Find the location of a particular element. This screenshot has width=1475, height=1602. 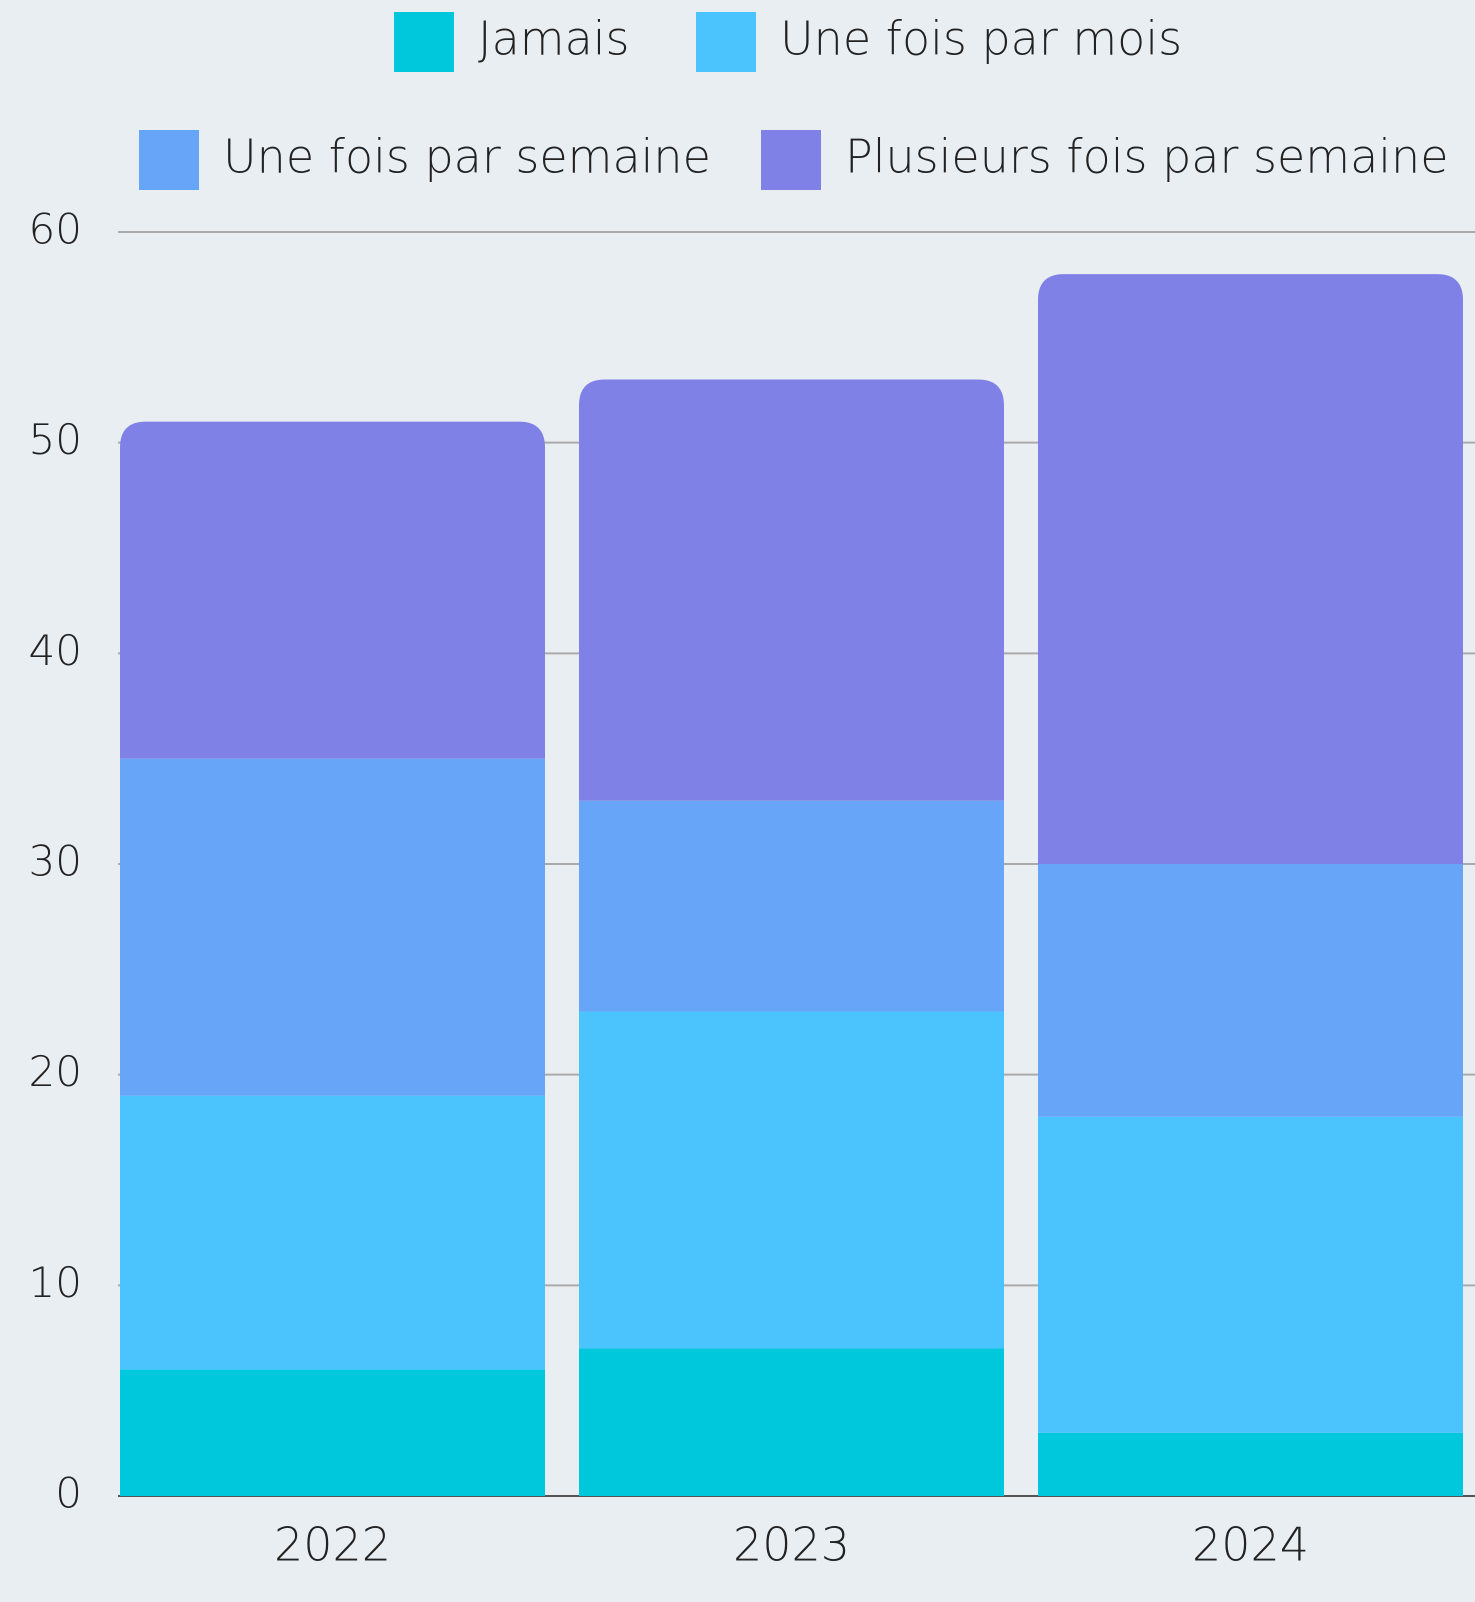

y-tick-label: 10 is located at coordinates (55, 1282).